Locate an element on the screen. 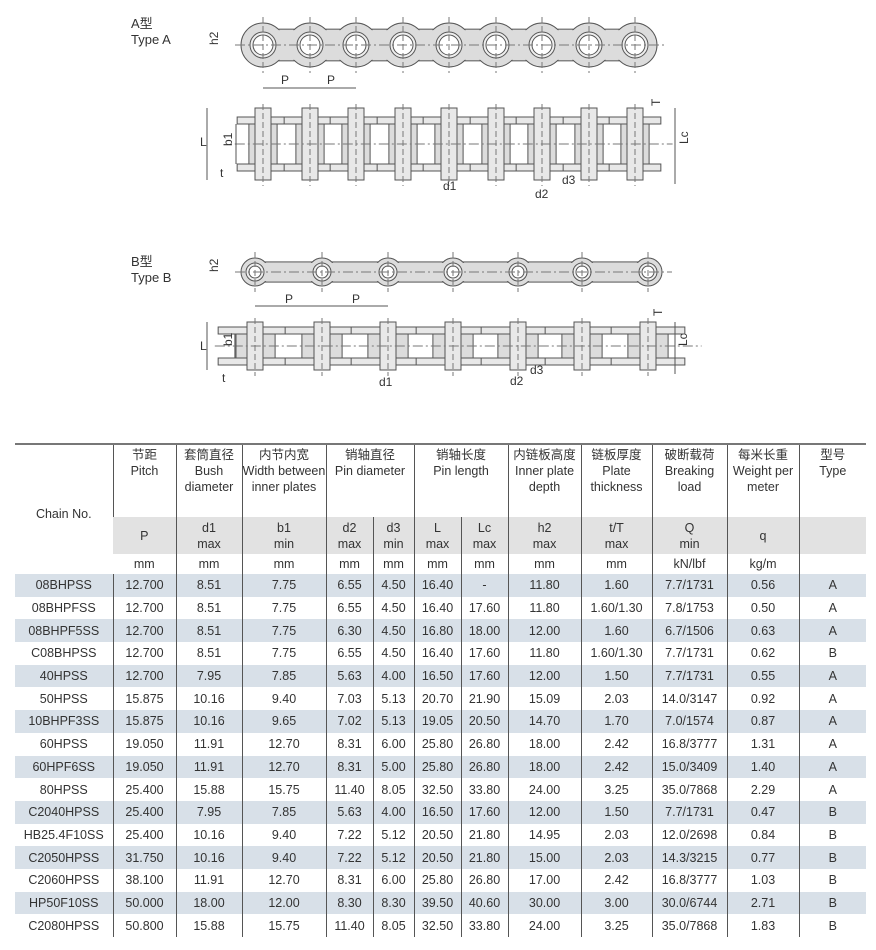  value-cell: 20.50 is located at coordinates (437, 835).